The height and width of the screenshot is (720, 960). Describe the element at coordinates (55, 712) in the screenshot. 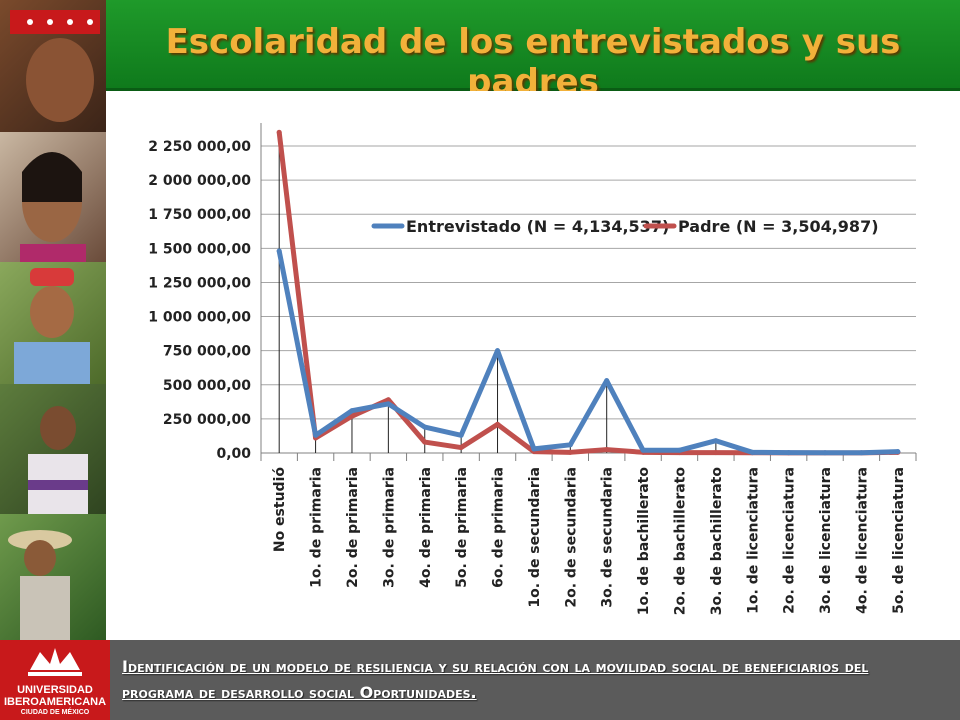

I see `logo-text-line3: CIUDAD DE MÉXICO` at that location.